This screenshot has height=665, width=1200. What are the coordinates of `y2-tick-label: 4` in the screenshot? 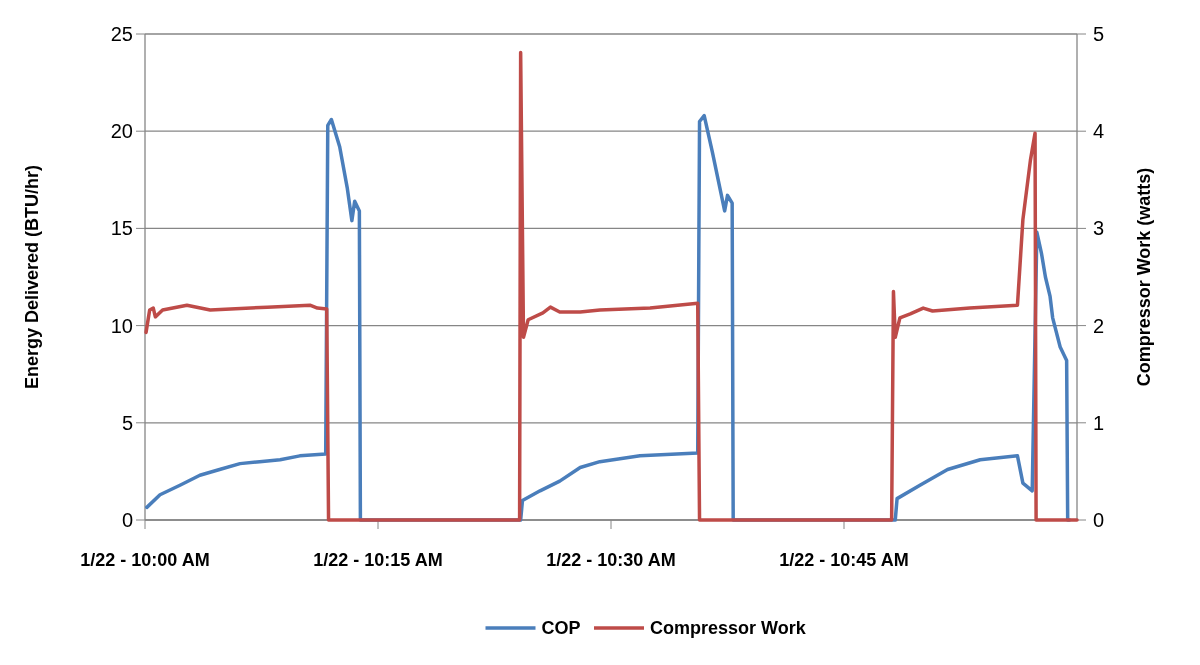 It's located at (1099, 131).